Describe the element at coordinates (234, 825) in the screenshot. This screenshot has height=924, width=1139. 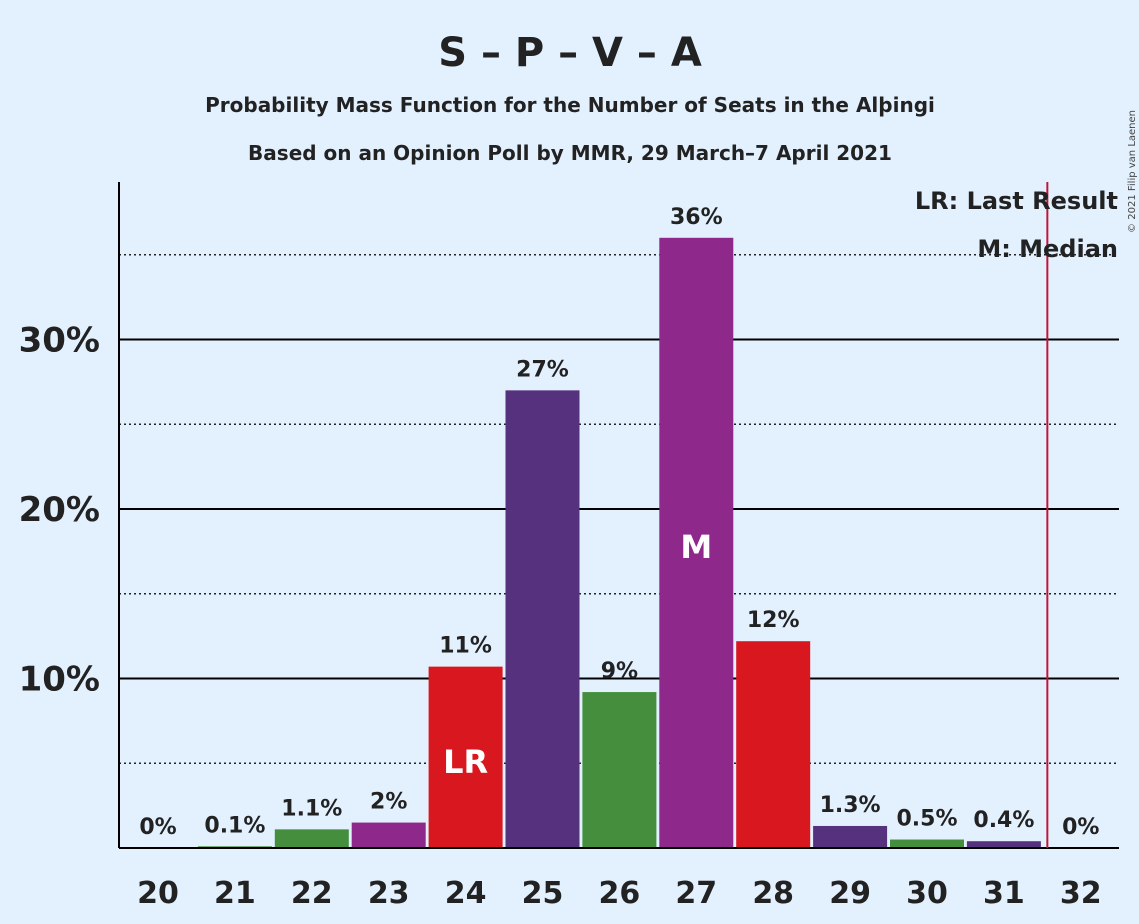
I see `value-label-21: 0.1%` at that location.